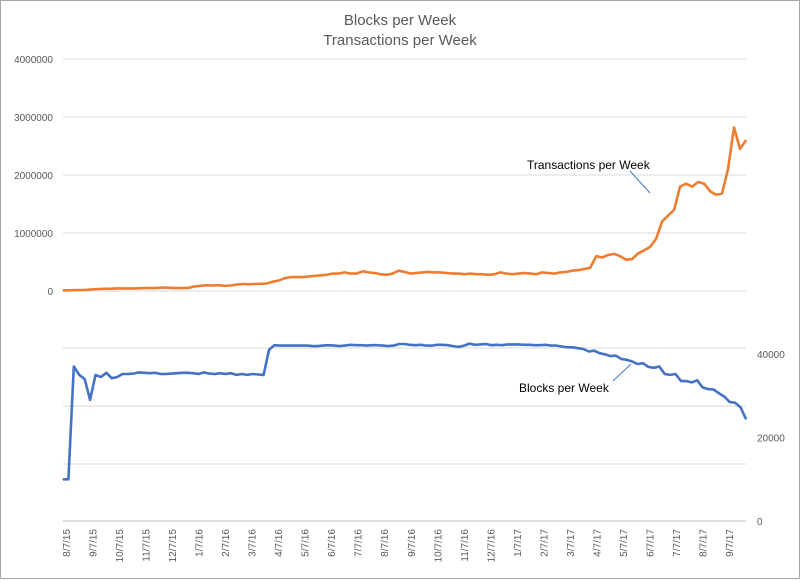  Describe the element at coordinates (622, 372) in the screenshot. I see `blocks-annotation-arrow` at that location.